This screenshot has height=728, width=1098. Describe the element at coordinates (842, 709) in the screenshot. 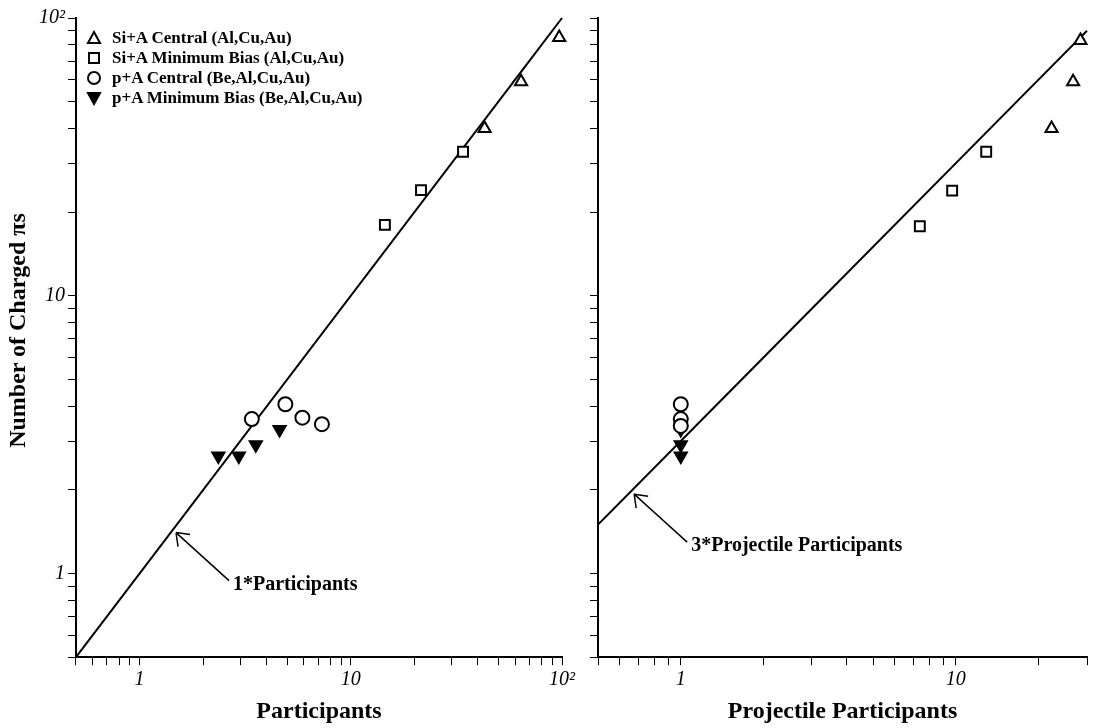

I see `x-axis-title: Projectile Participants` at that location.